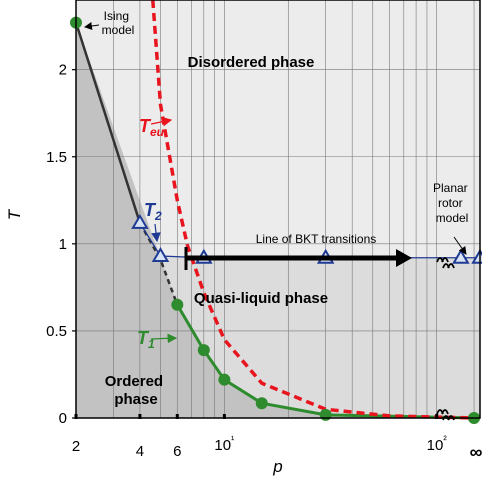  I want to click on rotor-label-line2: rotor, so click(450, 203).